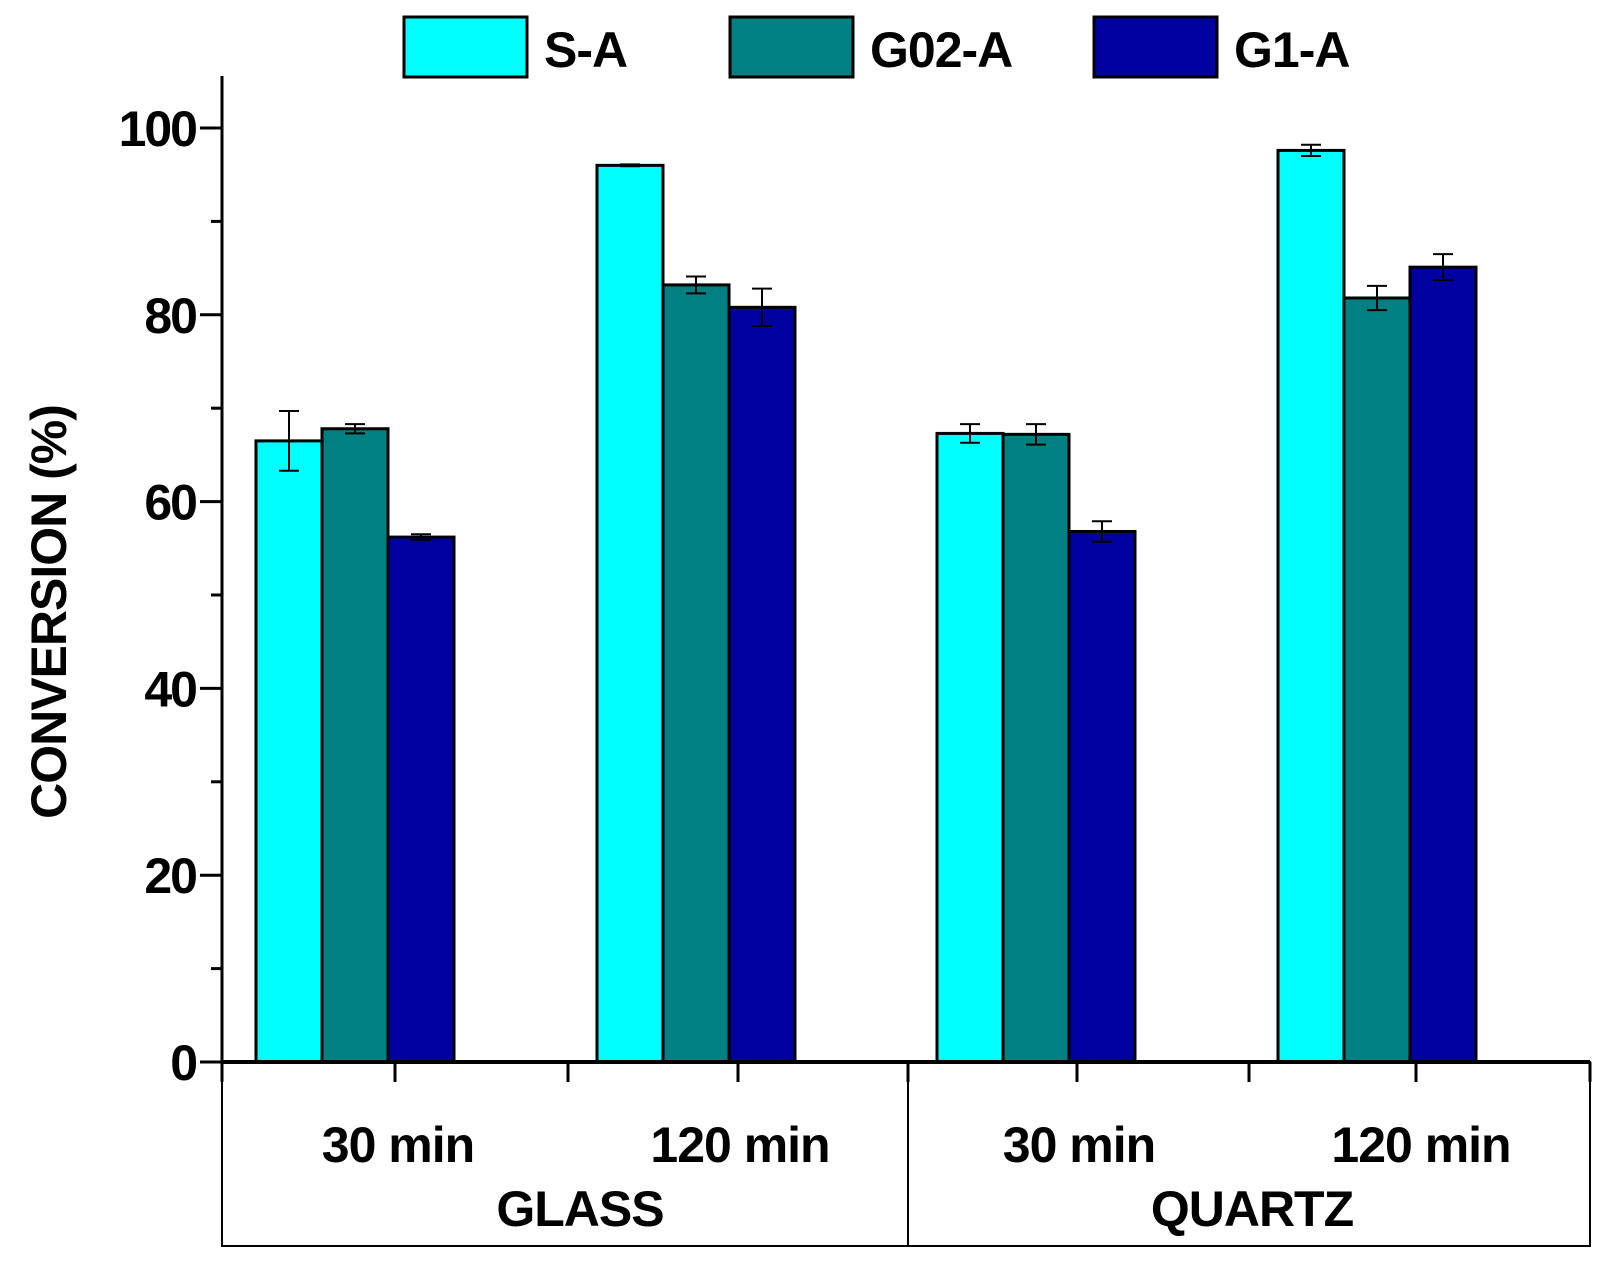  I want to click on y-tick-label: 20, so click(170, 876).